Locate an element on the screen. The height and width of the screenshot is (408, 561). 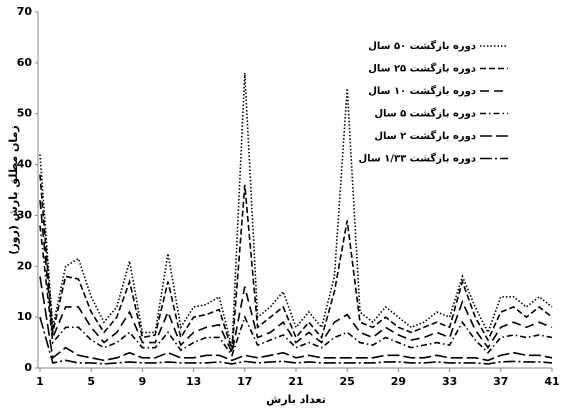
y-tick-label: 30 is located at coordinates (25, 214).